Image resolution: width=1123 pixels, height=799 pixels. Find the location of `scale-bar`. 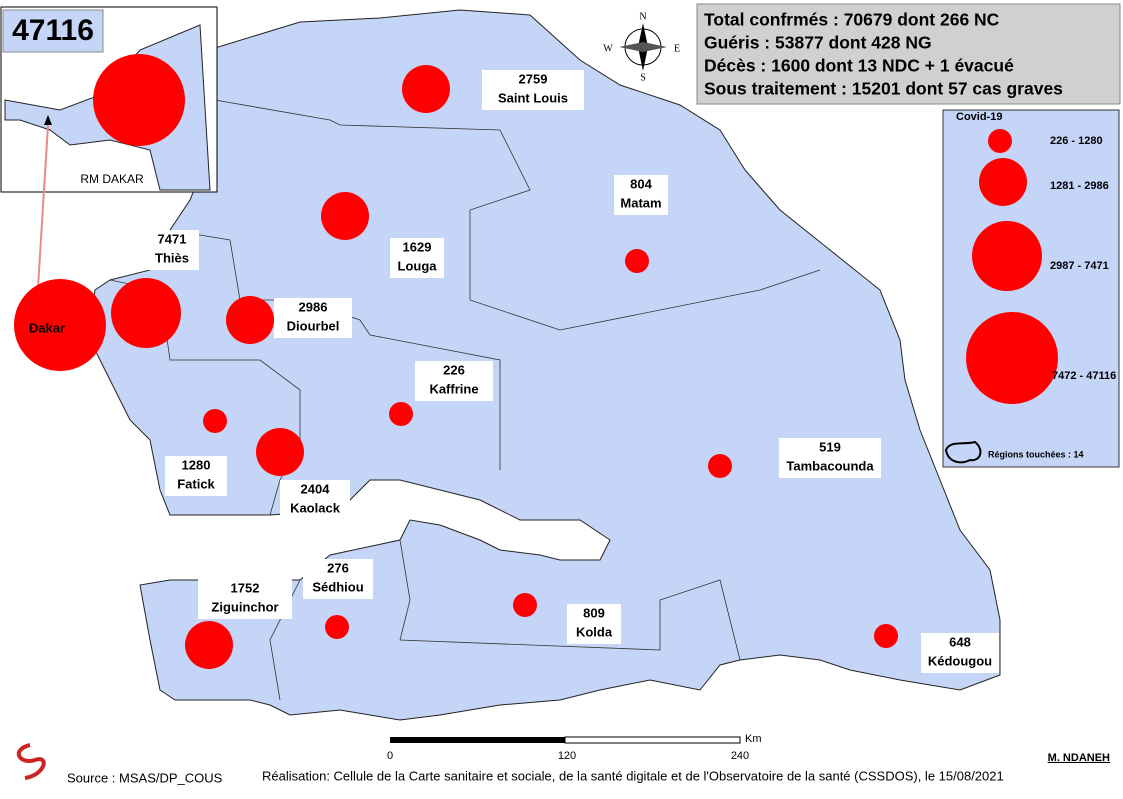

scale-bar is located at coordinates (565, 740).